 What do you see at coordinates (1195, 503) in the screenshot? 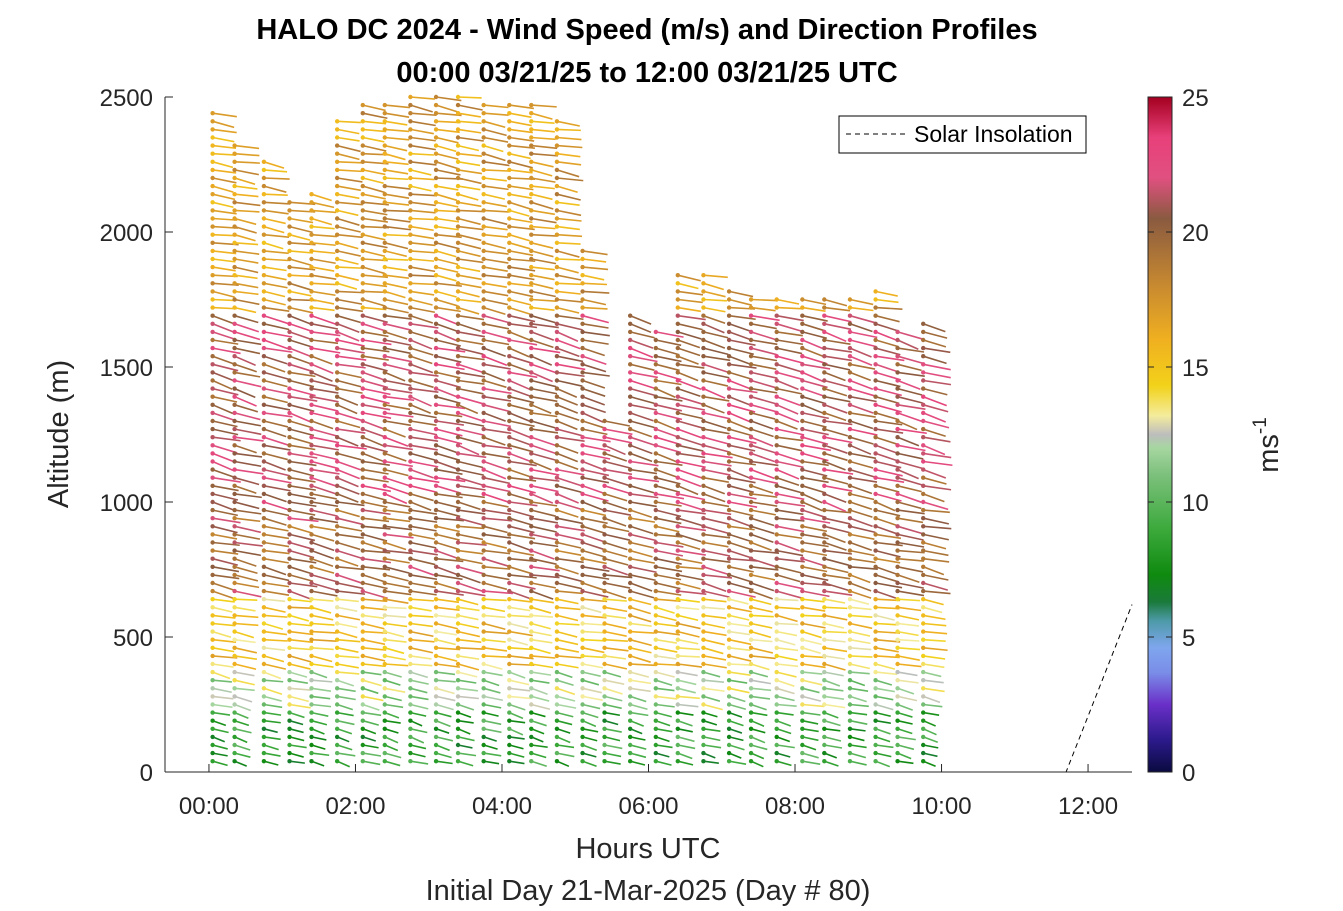
I see `colorbar-tick-label: 10` at bounding box center [1195, 503].